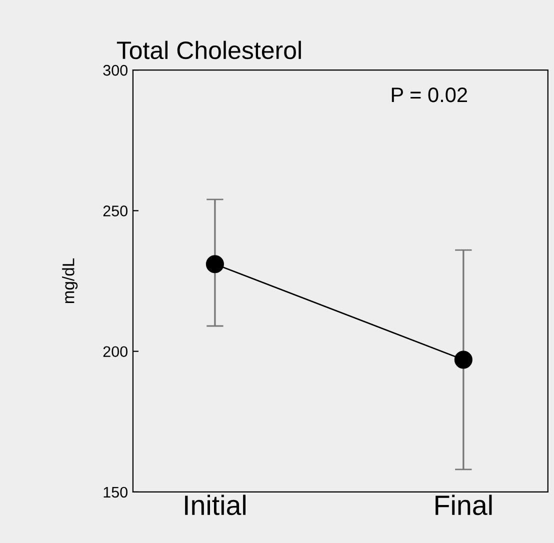  What do you see at coordinates (115, 352) in the screenshot?
I see `y-tick-label: 200` at bounding box center [115, 352].